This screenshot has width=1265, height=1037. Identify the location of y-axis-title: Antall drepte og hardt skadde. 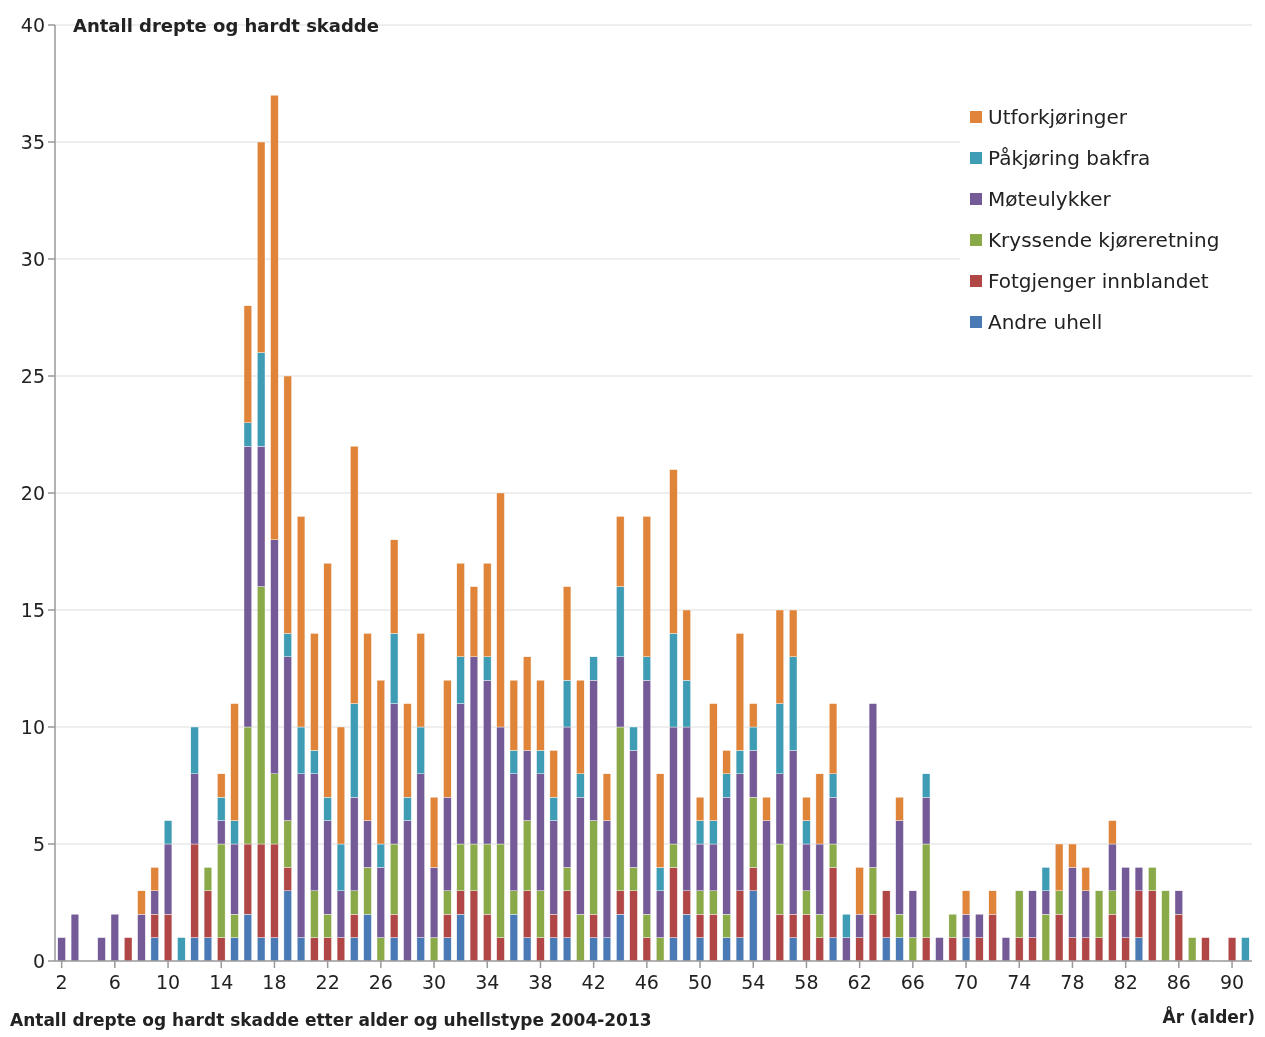
(226, 25).